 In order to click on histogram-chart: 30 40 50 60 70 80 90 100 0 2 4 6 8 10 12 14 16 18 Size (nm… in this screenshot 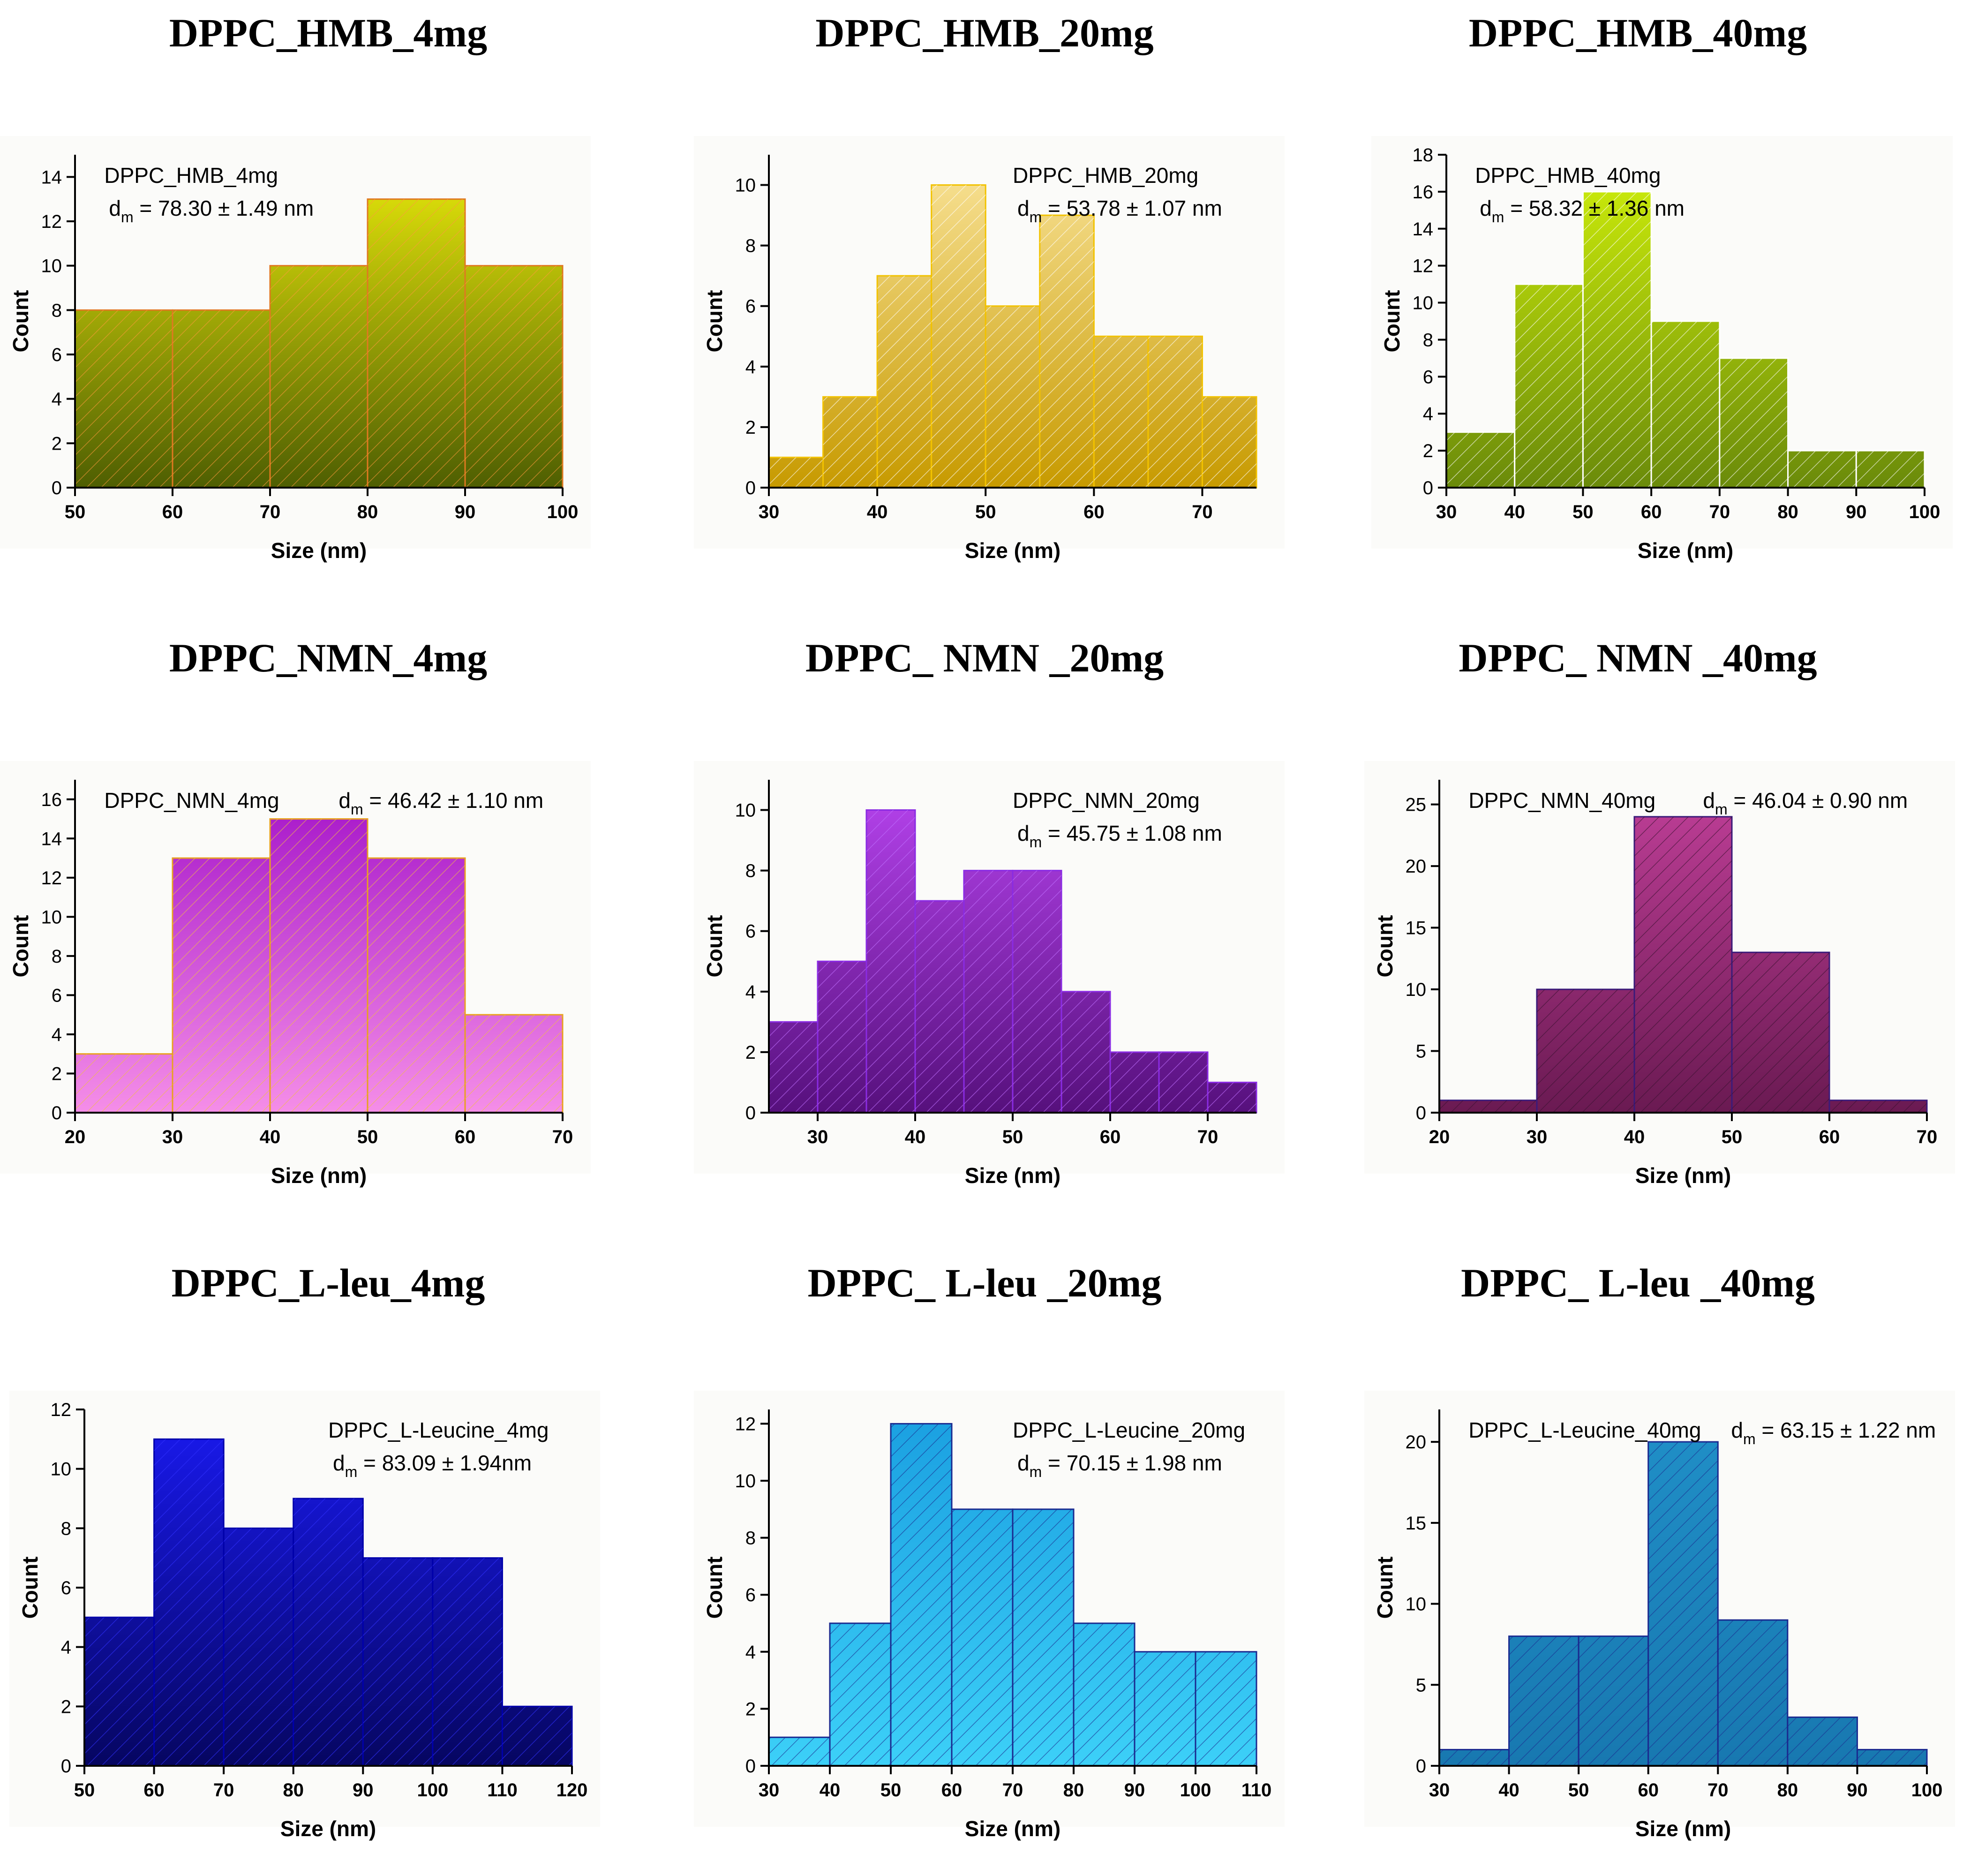, I will do `click(1662, 349)`.